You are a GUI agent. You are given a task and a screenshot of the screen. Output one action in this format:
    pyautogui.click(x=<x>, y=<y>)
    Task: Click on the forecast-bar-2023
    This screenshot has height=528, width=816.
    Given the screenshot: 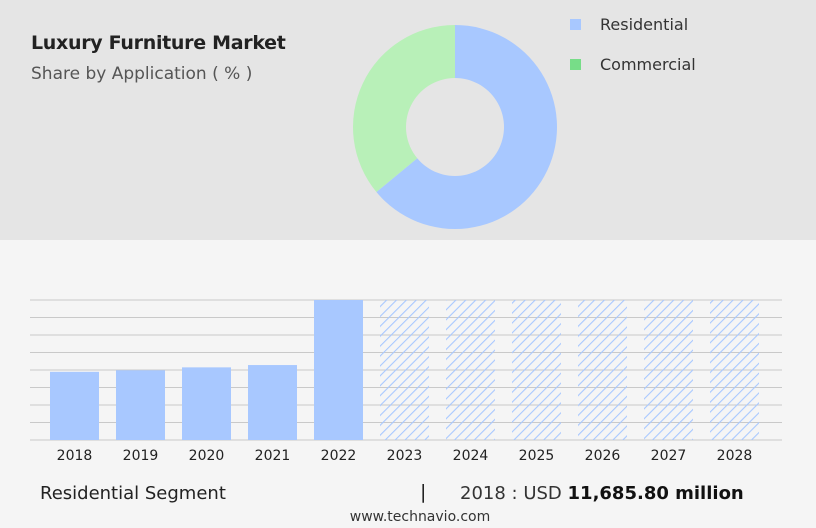 What is the action you would take?
    pyautogui.click(x=404, y=370)
    